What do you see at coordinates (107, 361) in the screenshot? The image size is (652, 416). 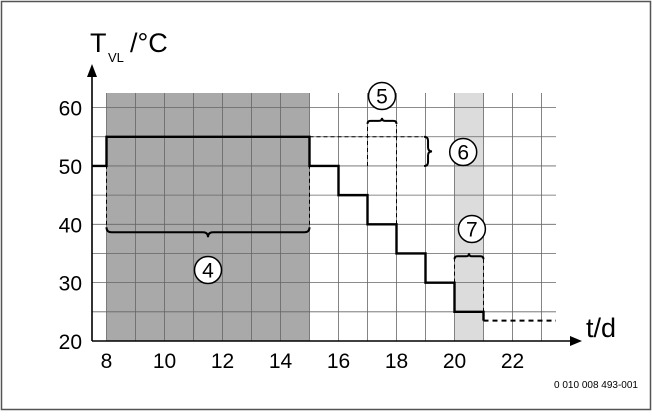 I see `x-tick-label: 8` at bounding box center [107, 361].